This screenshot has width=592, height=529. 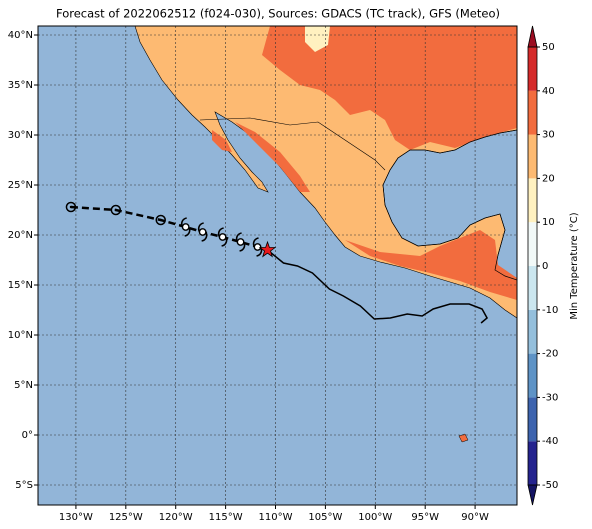 I want to click on x-tick-label: 130°W, so click(x=76, y=517).